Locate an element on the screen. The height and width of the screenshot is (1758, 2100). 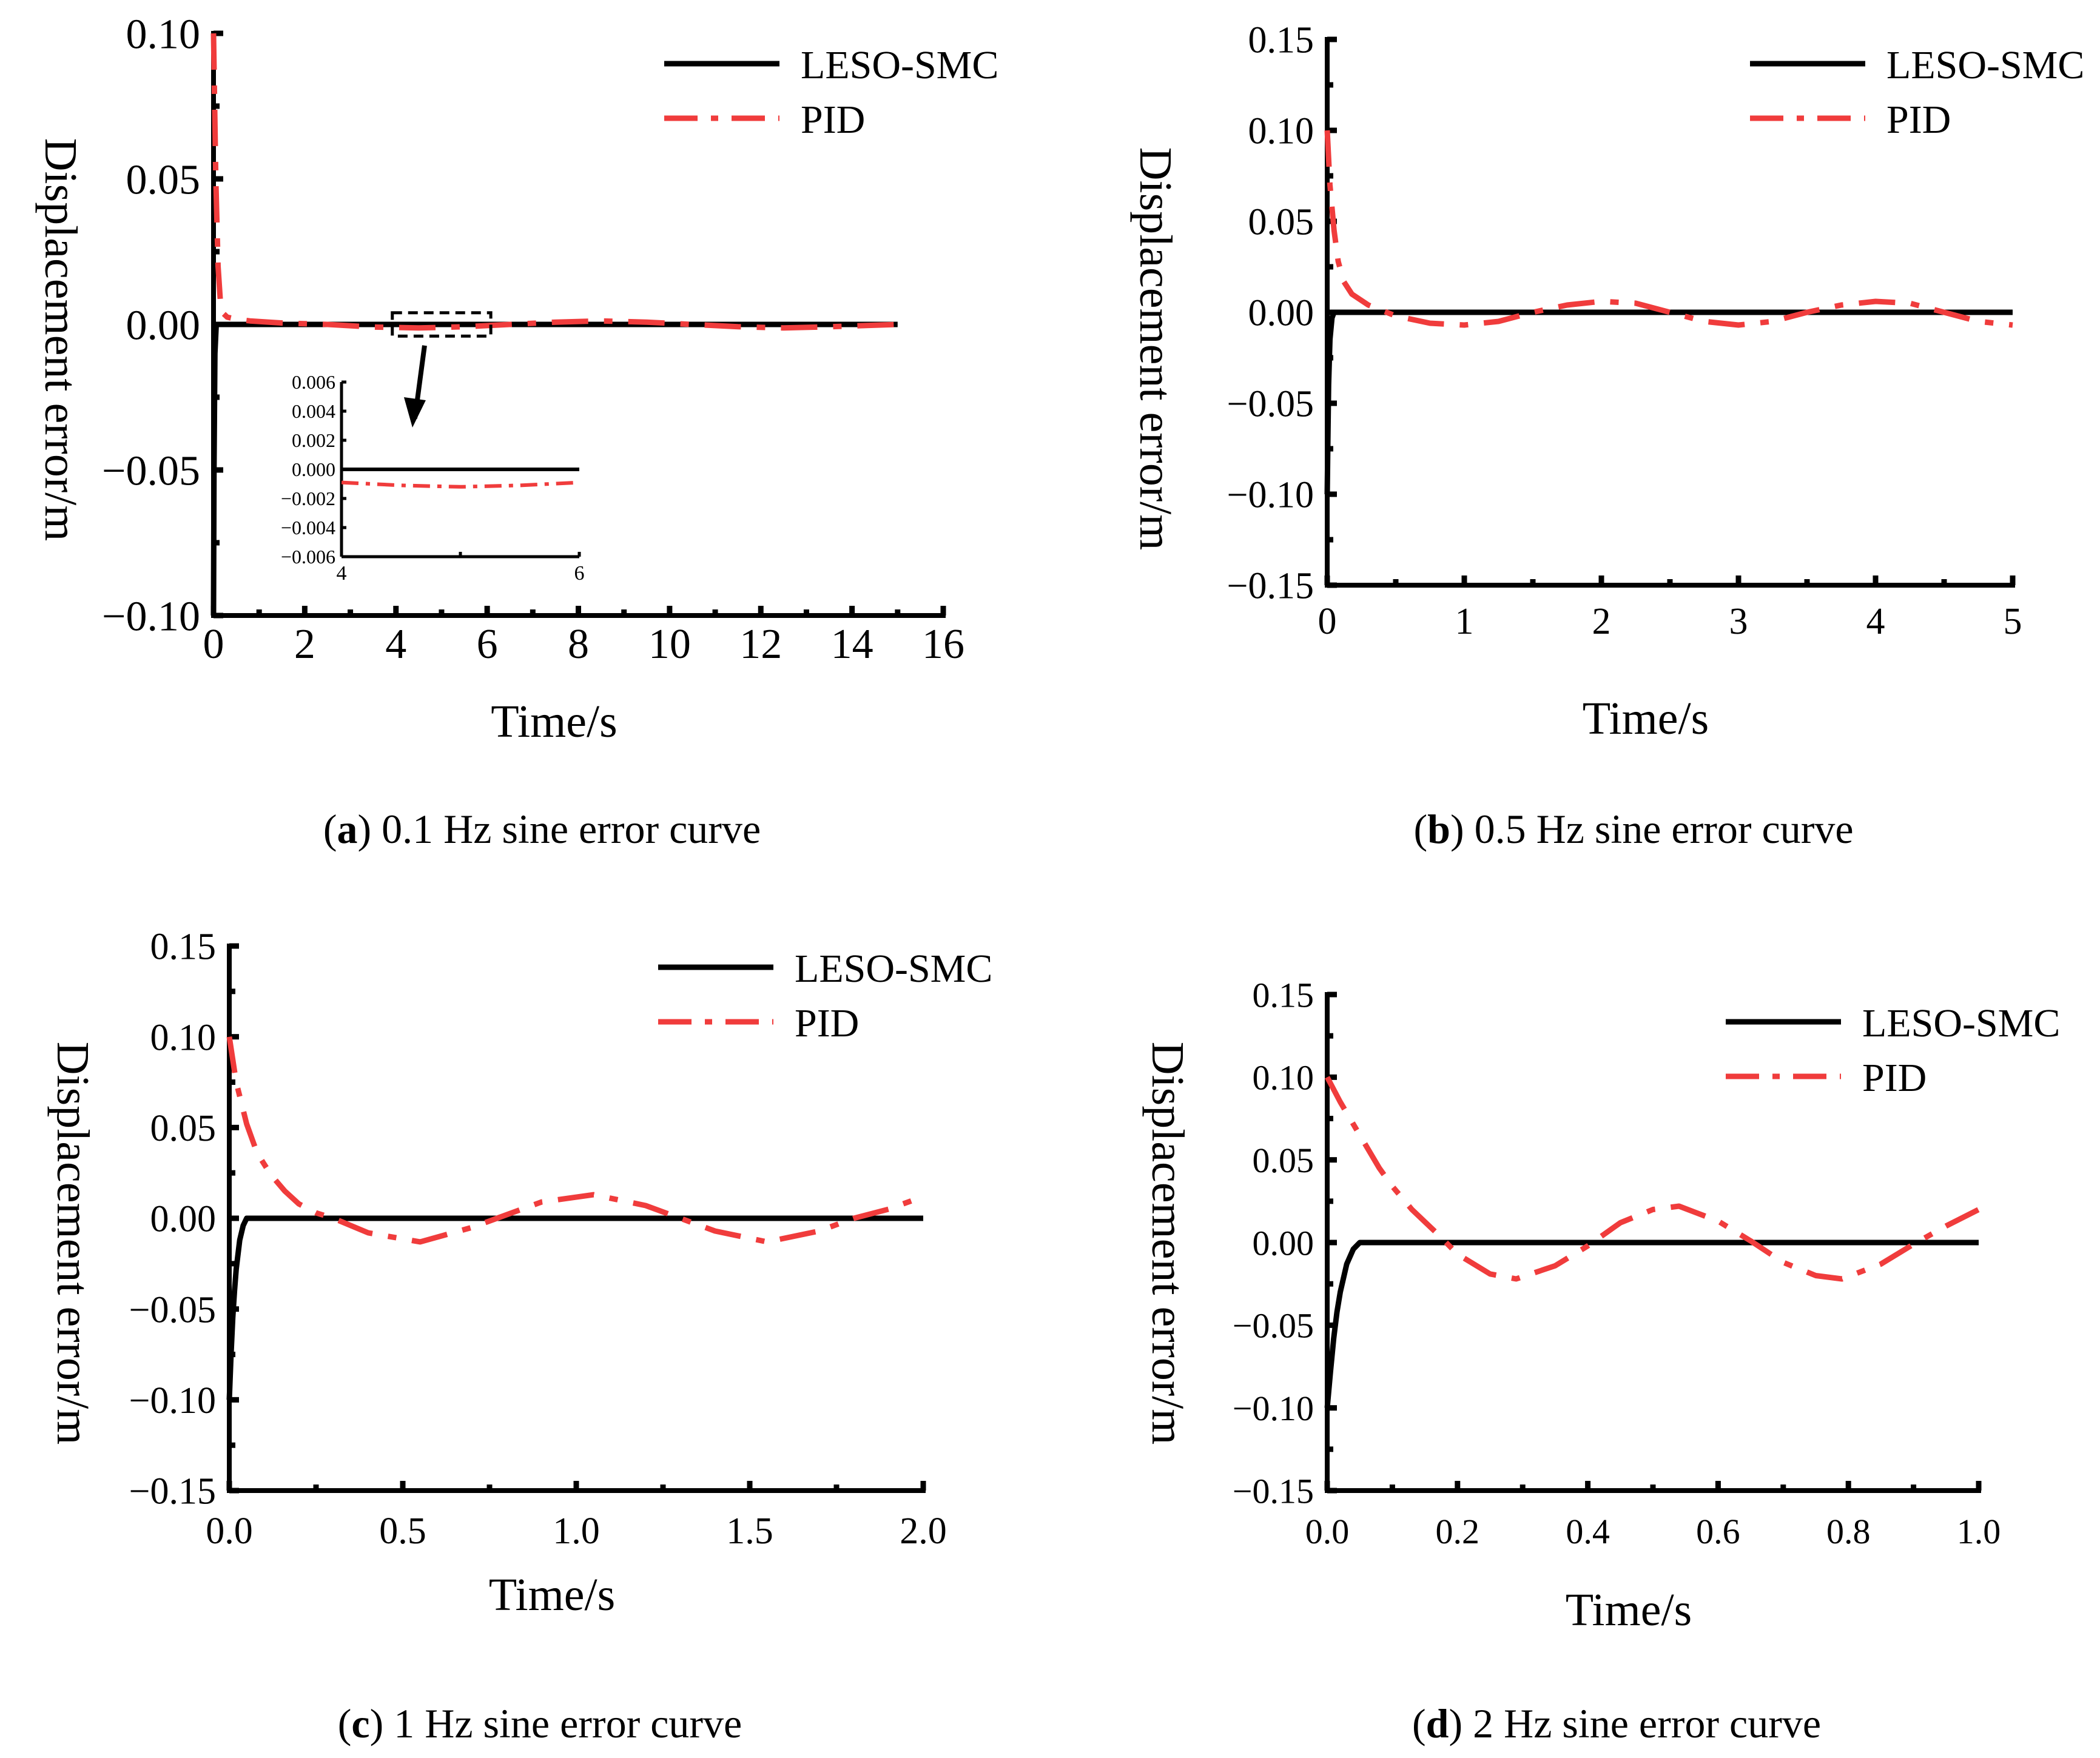
x-tick-label: 2.0 is located at coordinates (923, 1532).